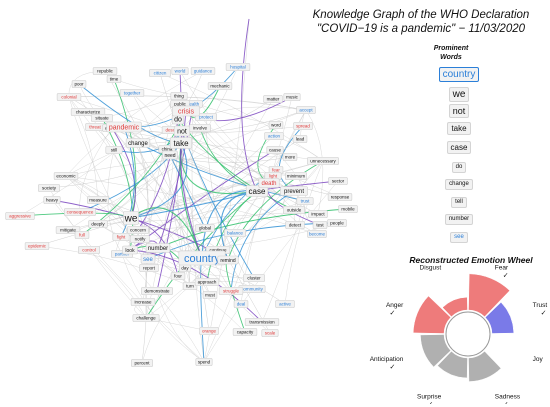 This screenshot has width=550, height=407. I want to click on prominent-word-label: tell, so click(459, 202).